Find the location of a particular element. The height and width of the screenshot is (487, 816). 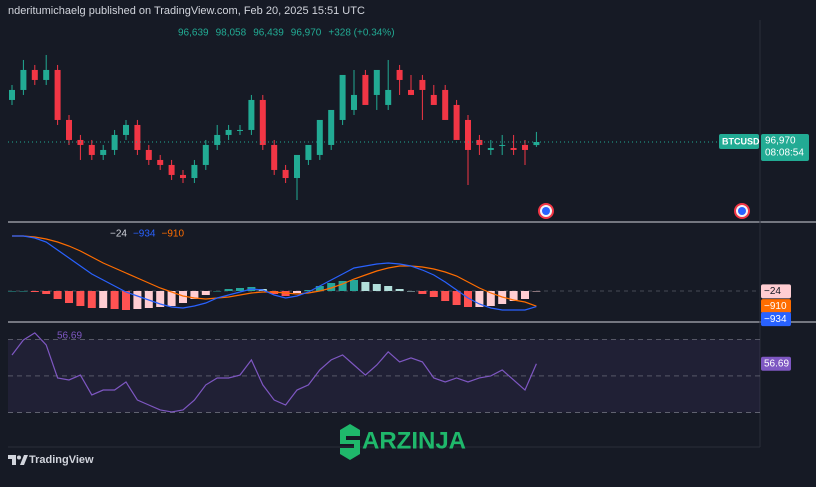

macd-axis-label: −934 is located at coordinates (775, 319).